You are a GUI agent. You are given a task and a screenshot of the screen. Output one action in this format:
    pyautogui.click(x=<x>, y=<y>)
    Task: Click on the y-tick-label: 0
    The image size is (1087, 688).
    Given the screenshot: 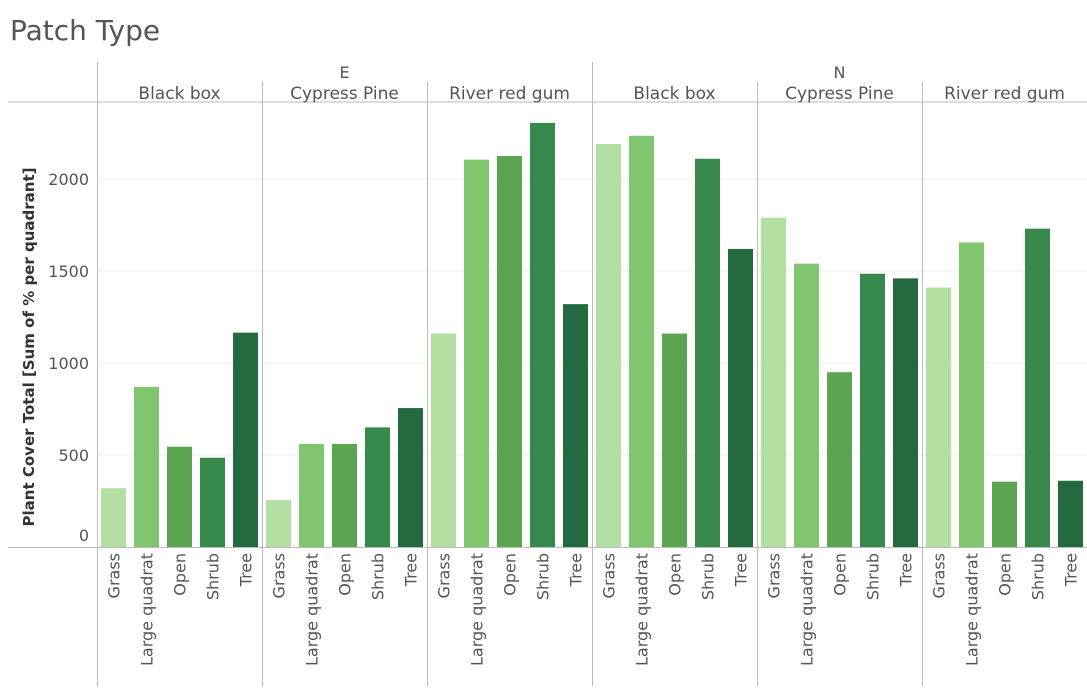 What is the action you would take?
    pyautogui.click(x=84, y=535)
    